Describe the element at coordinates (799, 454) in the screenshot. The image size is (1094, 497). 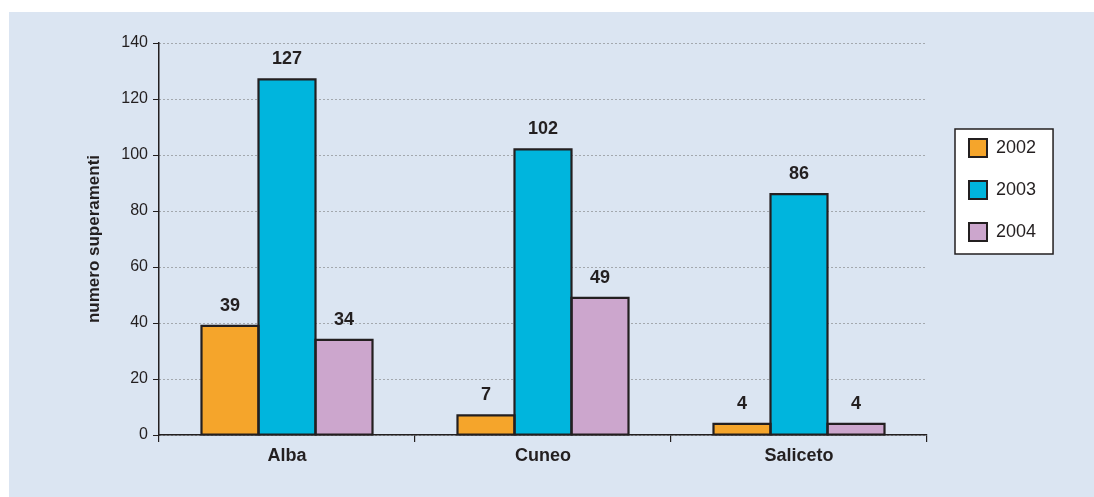
I see `x-tick-label: Saliceto` at that location.